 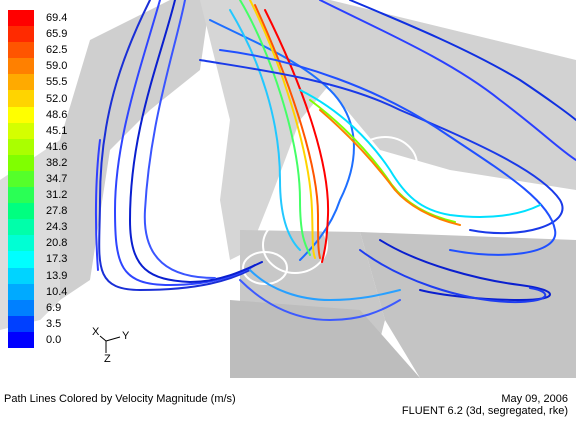 What do you see at coordinates (54, 323) in the screenshot?
I see `colorbar-tick-label: 3.5` at bounding box center [54, 323].